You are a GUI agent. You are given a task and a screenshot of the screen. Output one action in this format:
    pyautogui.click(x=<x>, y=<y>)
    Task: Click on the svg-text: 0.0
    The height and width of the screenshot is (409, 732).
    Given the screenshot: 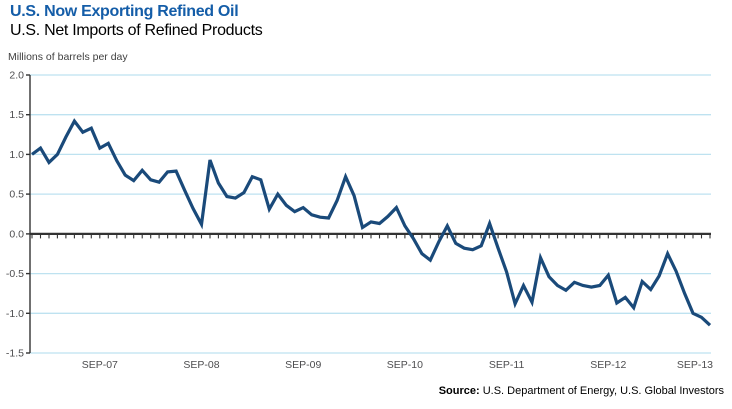 What is the action you would take?
    pyautogui.click(x=16, y=234)
    